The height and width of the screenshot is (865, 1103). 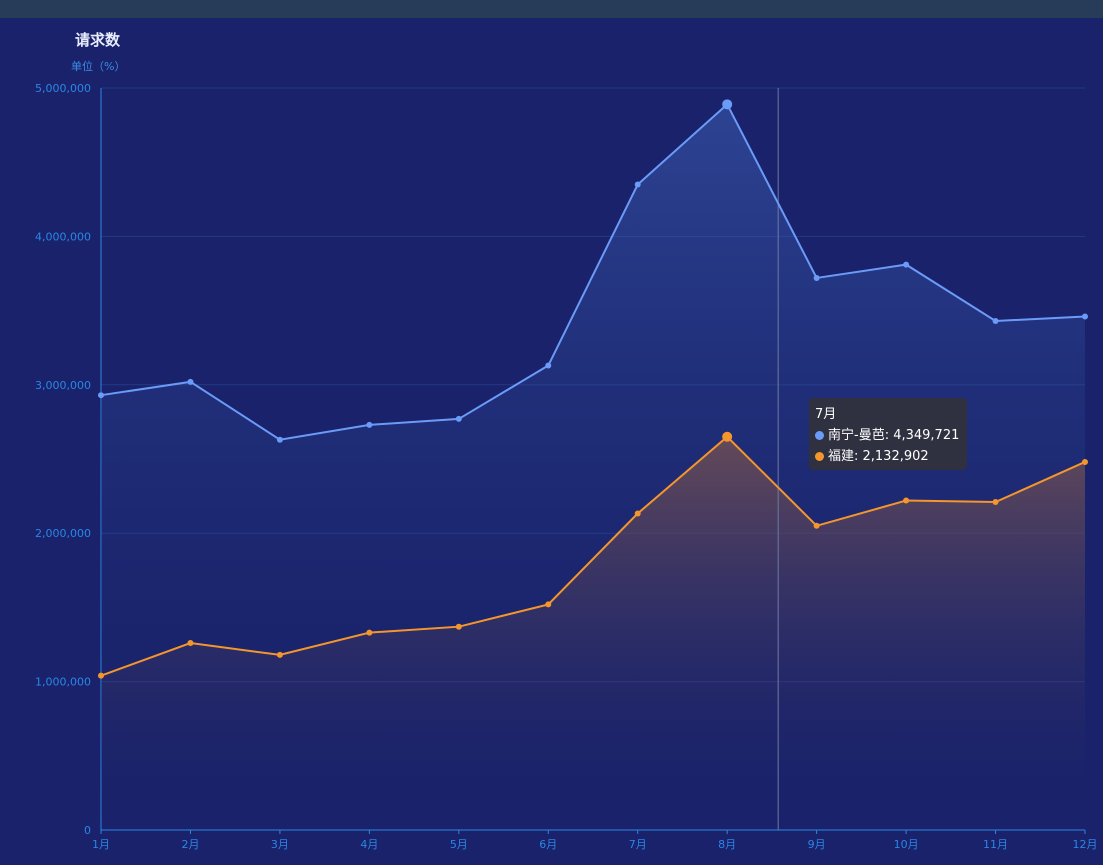 I want to click on tooltip: 7月 南宁-曼芭: 4,349,721 福建: 2,132,902, so click(x=888, y=434).